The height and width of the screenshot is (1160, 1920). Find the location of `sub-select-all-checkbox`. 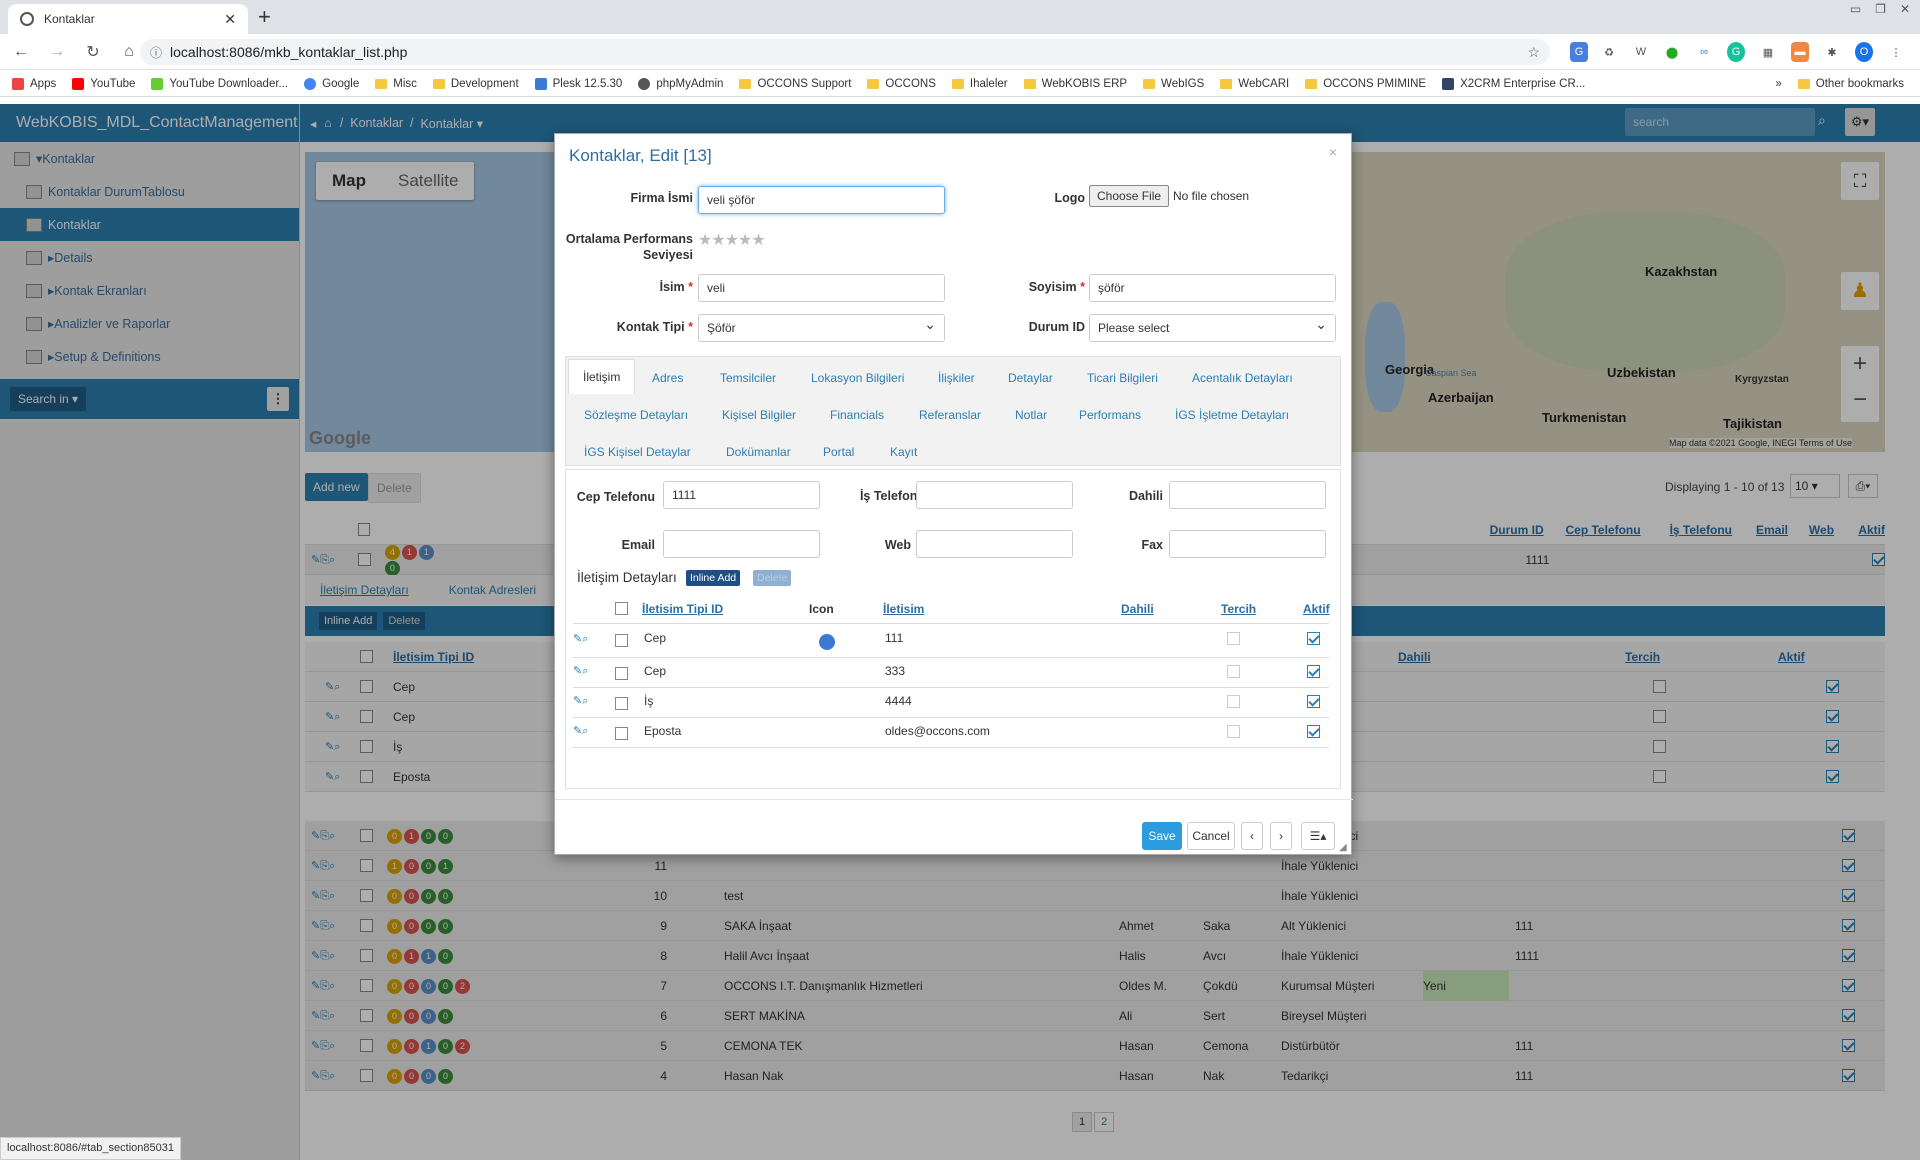

sub-select-all-checkbox is located at coordinates (366, 656).